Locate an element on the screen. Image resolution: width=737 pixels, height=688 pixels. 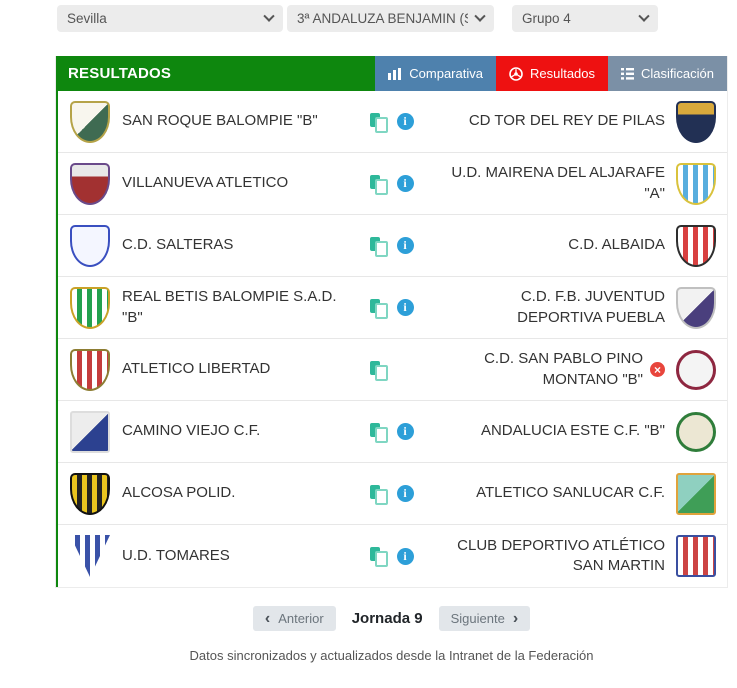
previous-button-label: Anterior is located at coordinates (301, 618).